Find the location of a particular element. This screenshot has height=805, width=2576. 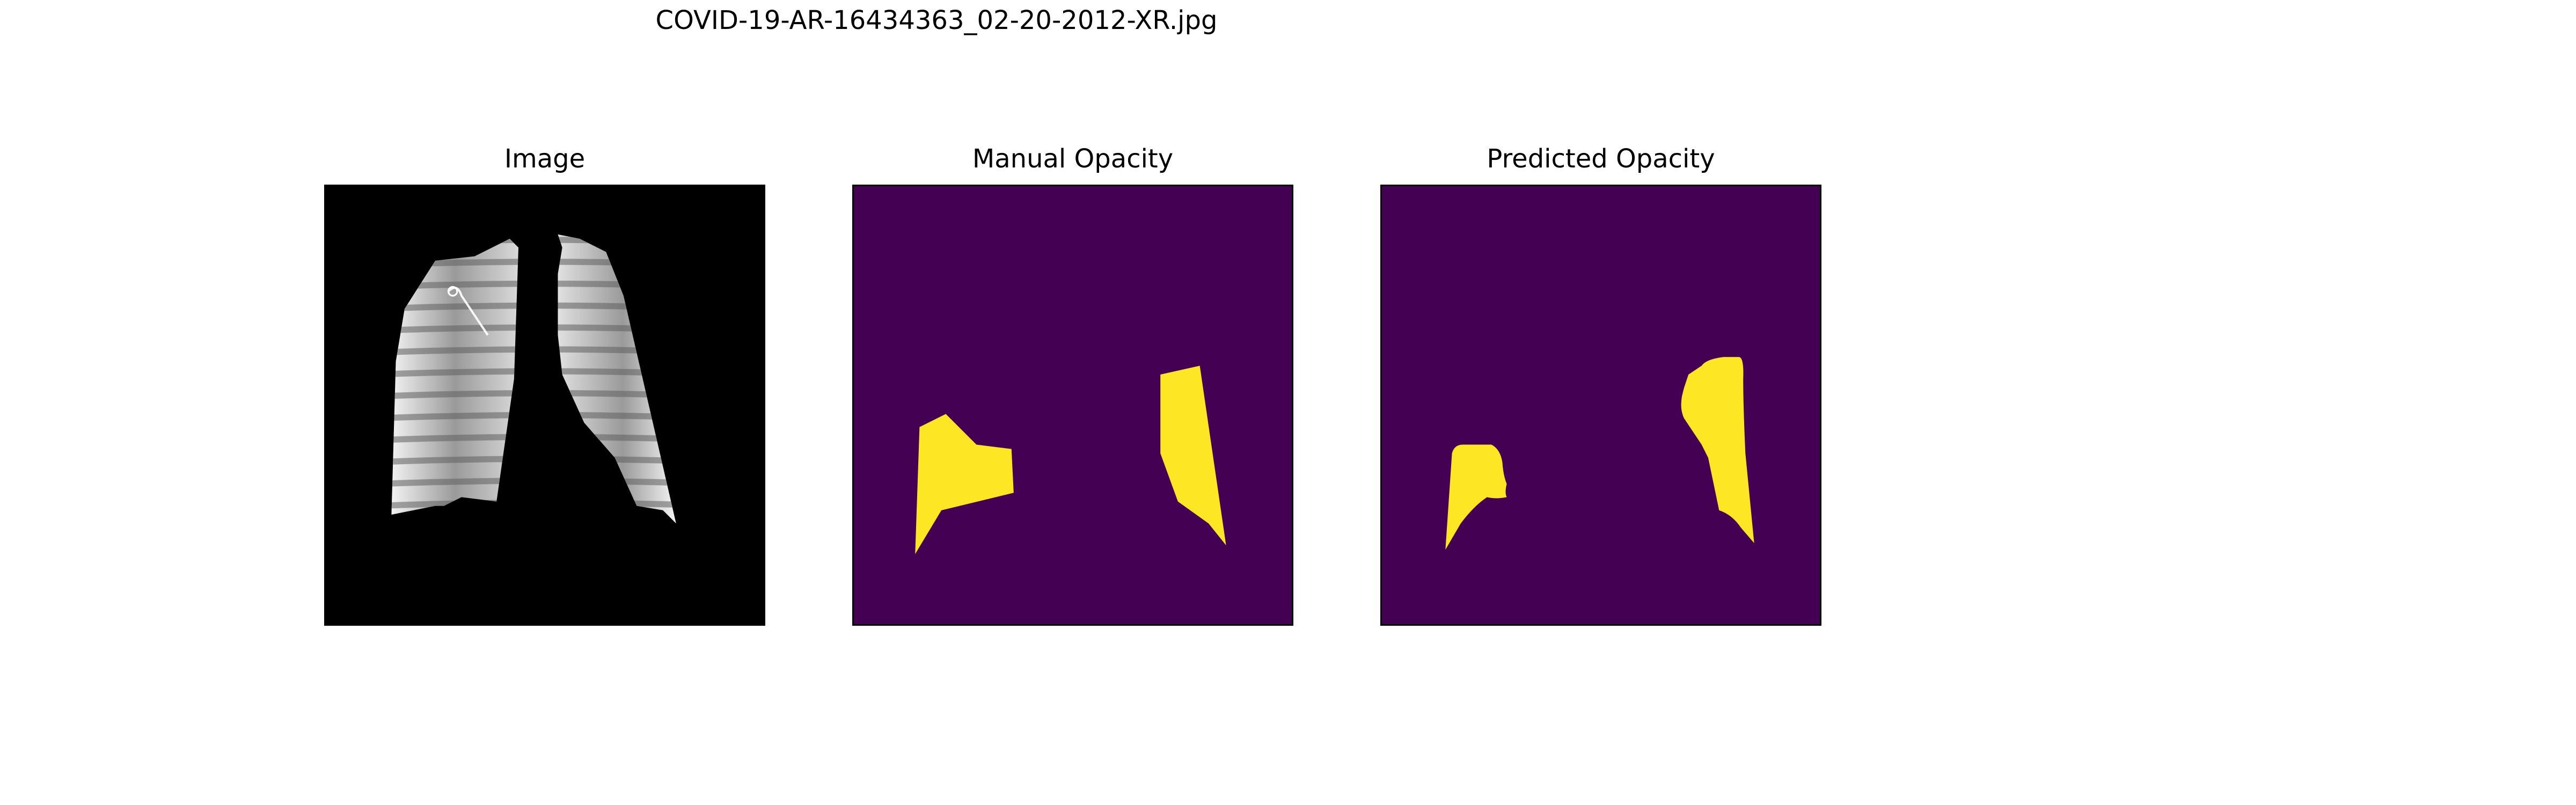

xray-image is located at coordinates (545, 405).